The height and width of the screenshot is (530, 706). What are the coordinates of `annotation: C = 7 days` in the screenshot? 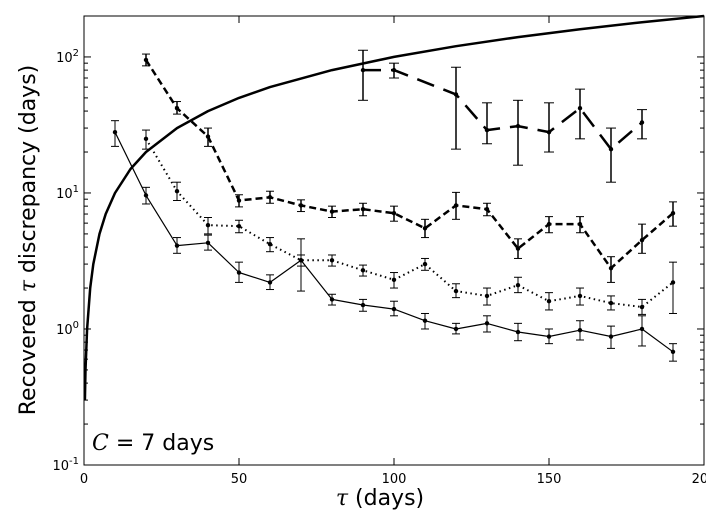 It's located at (153, 443).